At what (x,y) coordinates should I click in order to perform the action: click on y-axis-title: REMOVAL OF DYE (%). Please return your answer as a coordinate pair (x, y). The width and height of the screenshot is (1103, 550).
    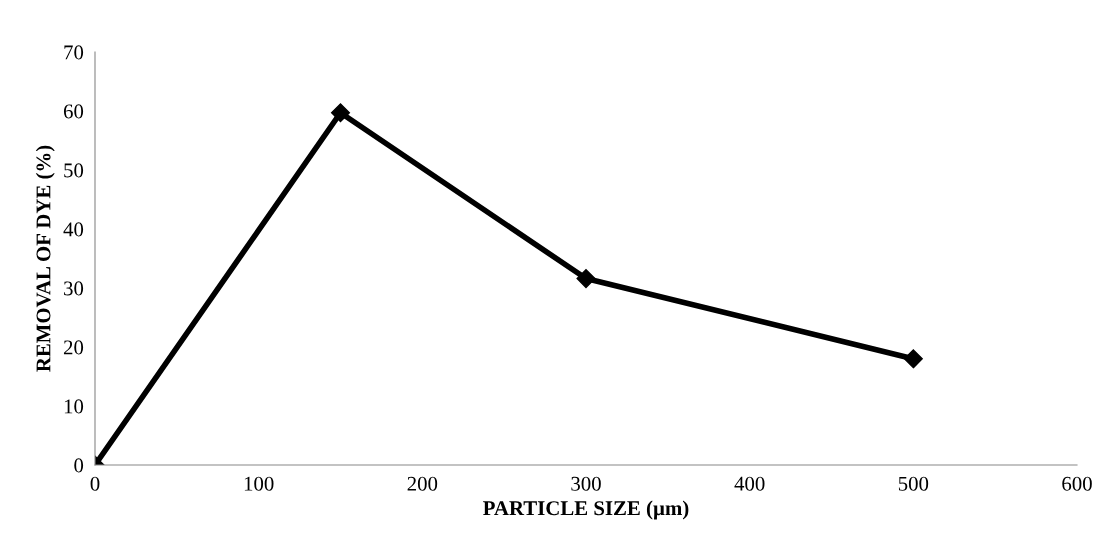
    Looking at the image, I should click on (45, 258).